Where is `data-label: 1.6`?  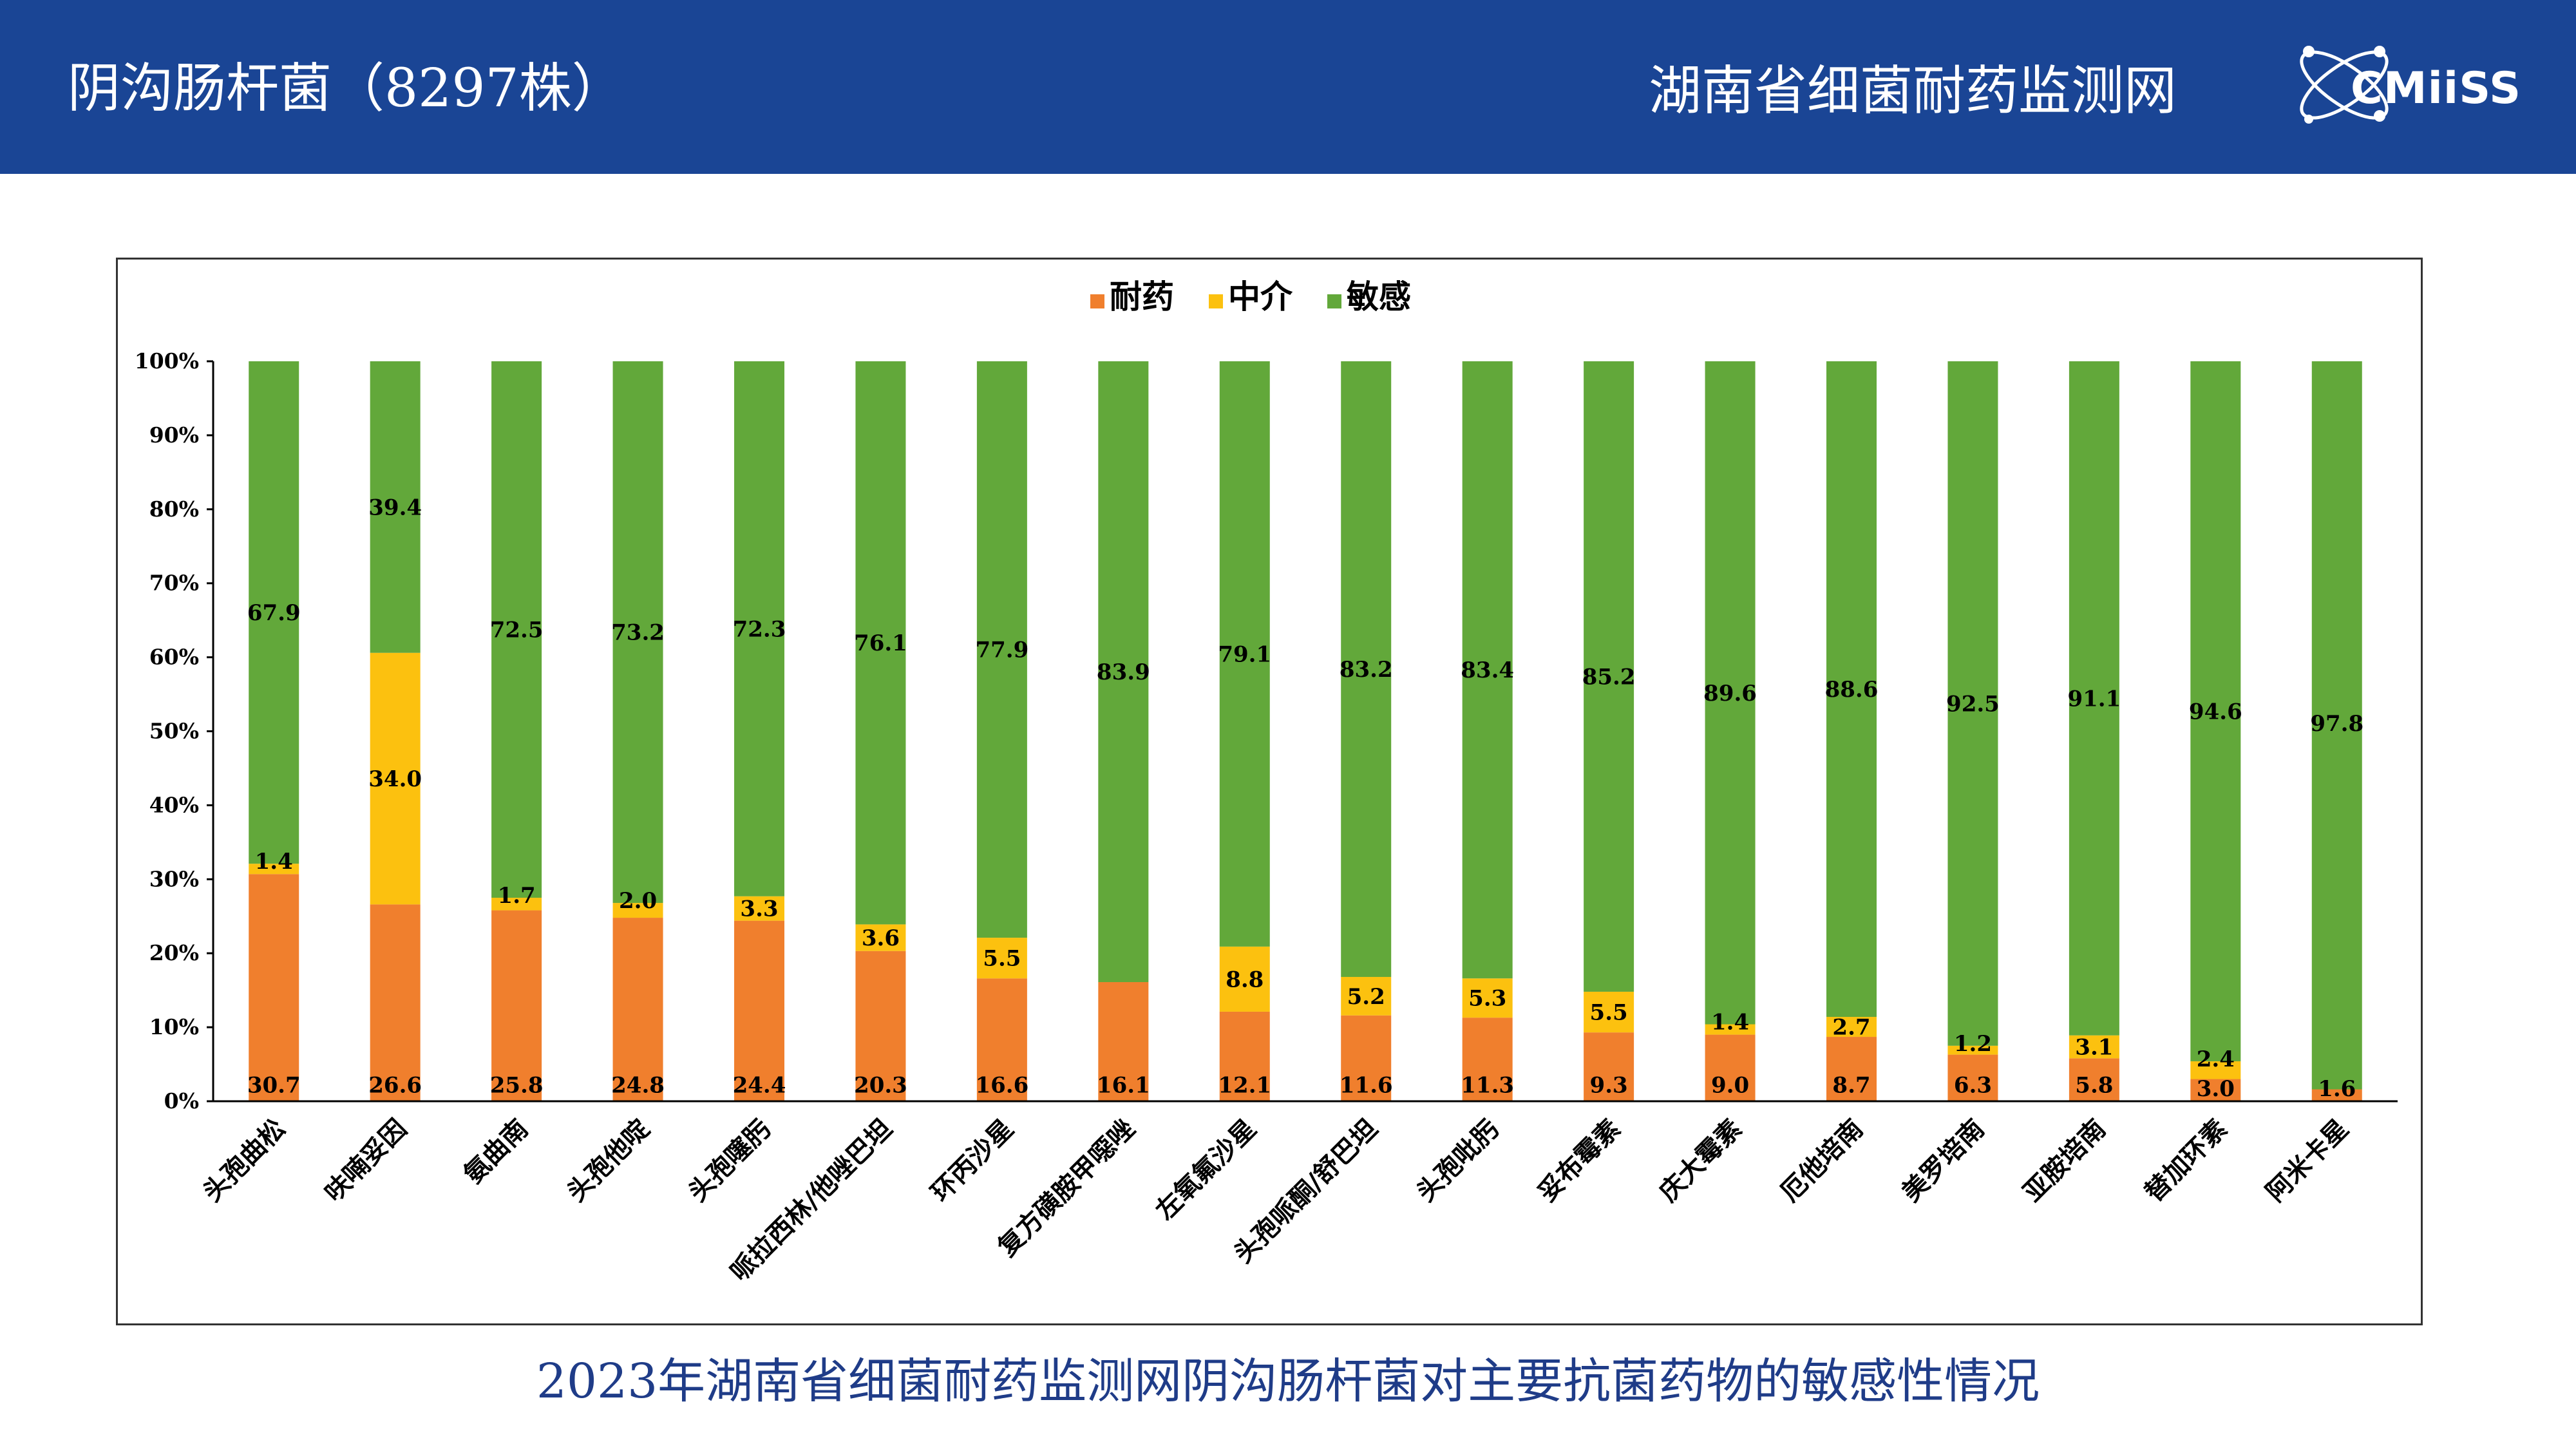 data-label: 1.6 is located at coordinates (2337, 1089).